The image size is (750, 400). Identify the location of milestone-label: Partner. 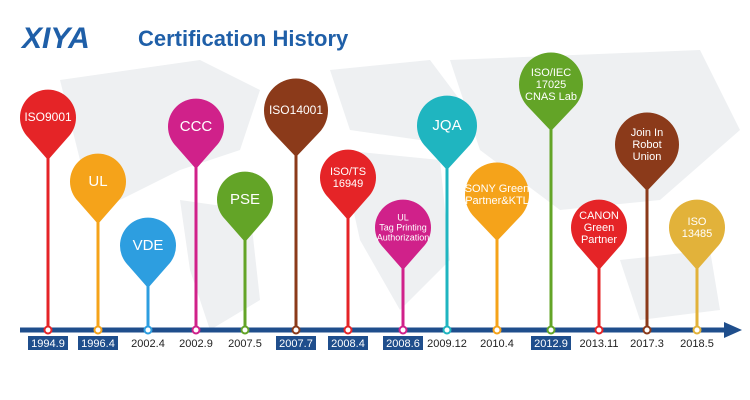
(599, 240).